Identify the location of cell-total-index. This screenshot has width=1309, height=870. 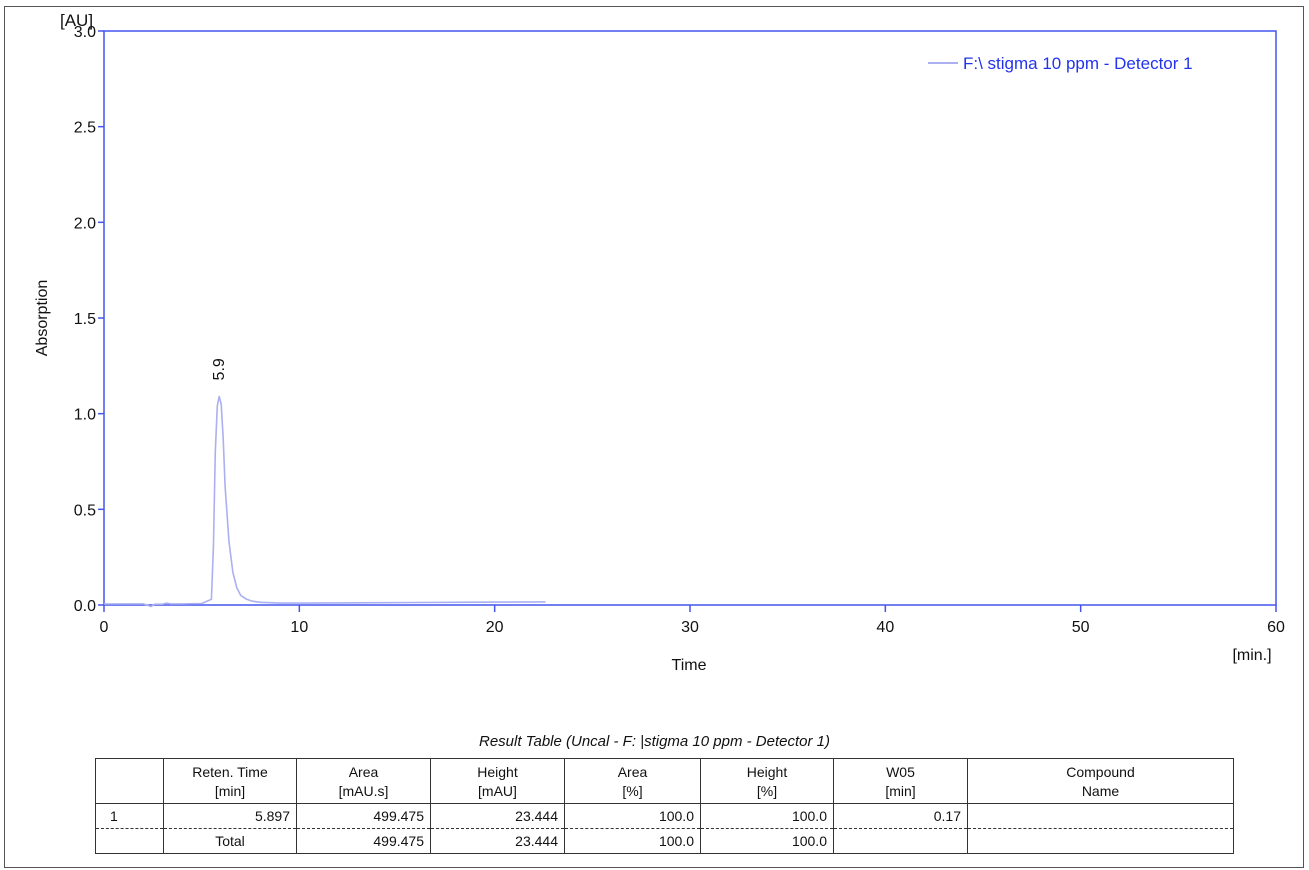
(129, 841).